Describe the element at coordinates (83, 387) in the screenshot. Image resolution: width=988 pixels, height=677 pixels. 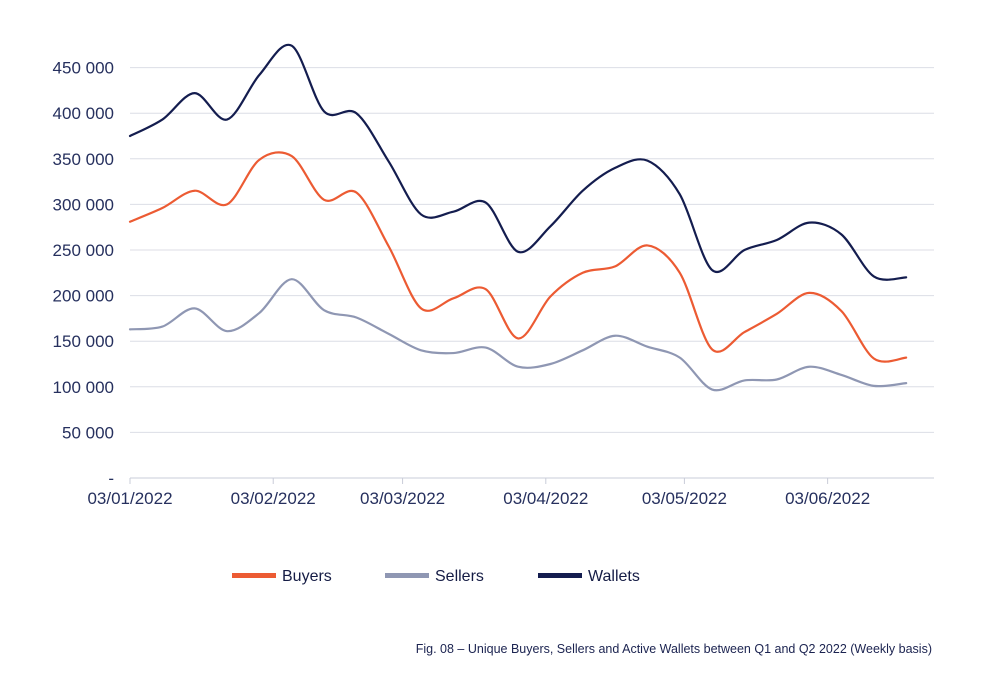
I see `y-tick-label: 100 000` at that location.